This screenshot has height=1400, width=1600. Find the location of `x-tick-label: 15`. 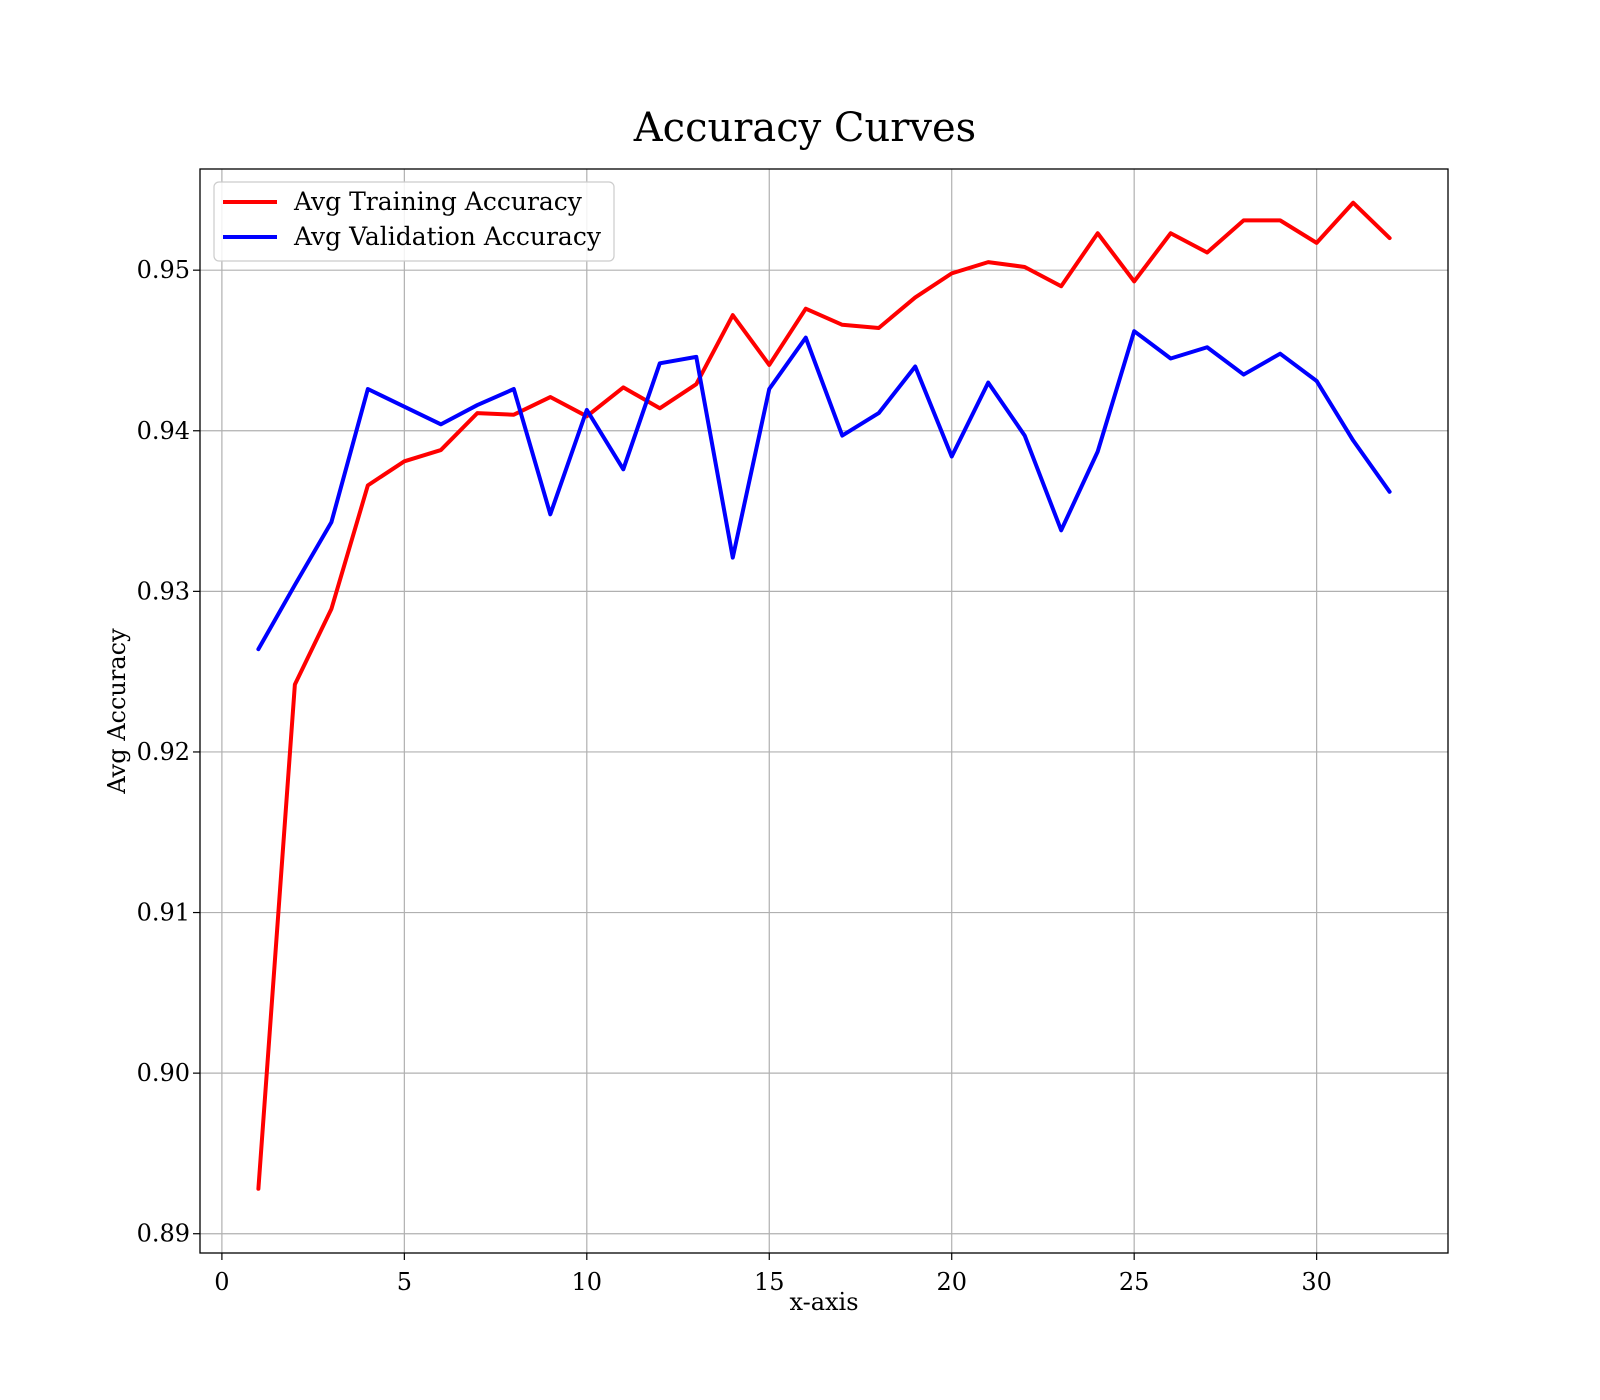

x-tick-label: 15 is located at coordinates (769, 1282).